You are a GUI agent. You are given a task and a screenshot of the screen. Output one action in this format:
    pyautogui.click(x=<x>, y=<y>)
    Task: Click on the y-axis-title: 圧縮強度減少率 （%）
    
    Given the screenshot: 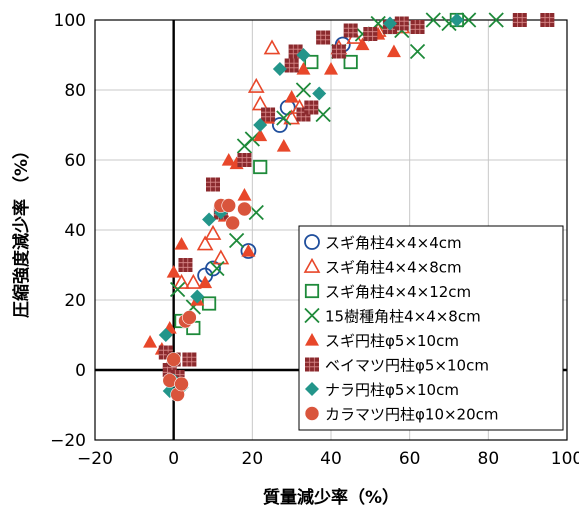 What is the action you would take?
    pyautogui.click(x=21, y=230)
    